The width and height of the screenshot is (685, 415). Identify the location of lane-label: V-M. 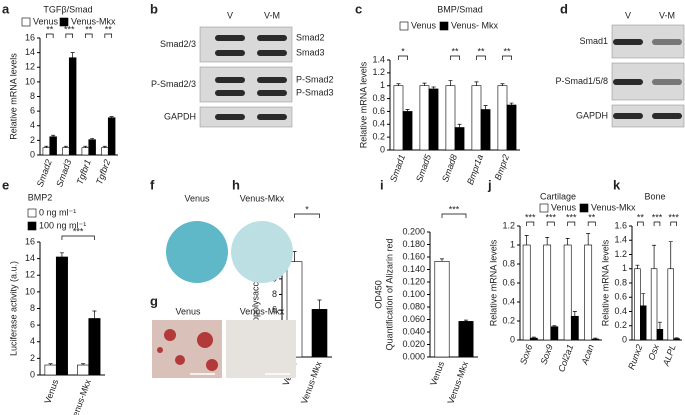
(667, 15).